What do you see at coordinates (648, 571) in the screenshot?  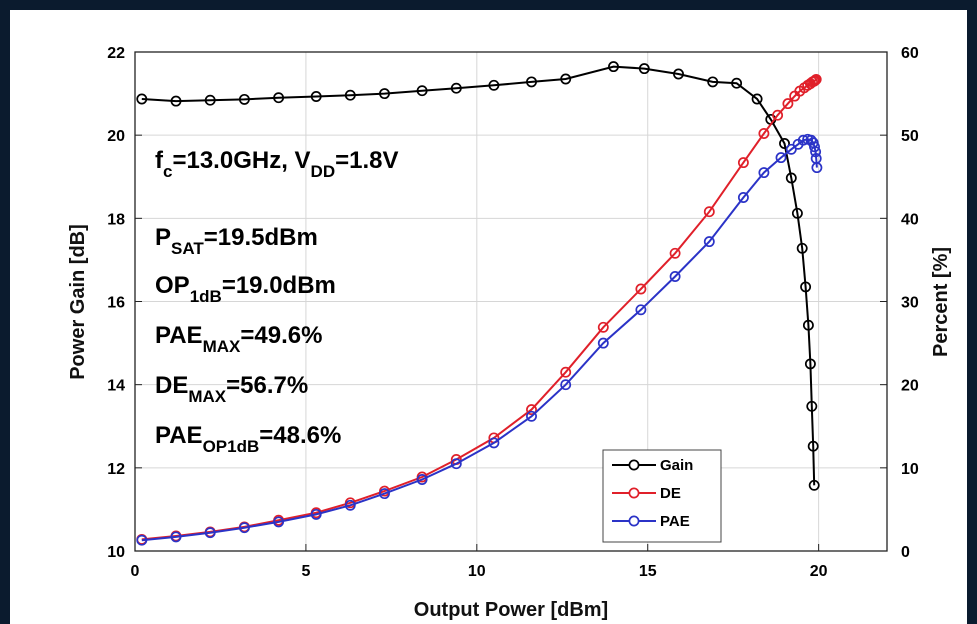 I see `x-tick-label: 15` at bounding box center [648, 571].